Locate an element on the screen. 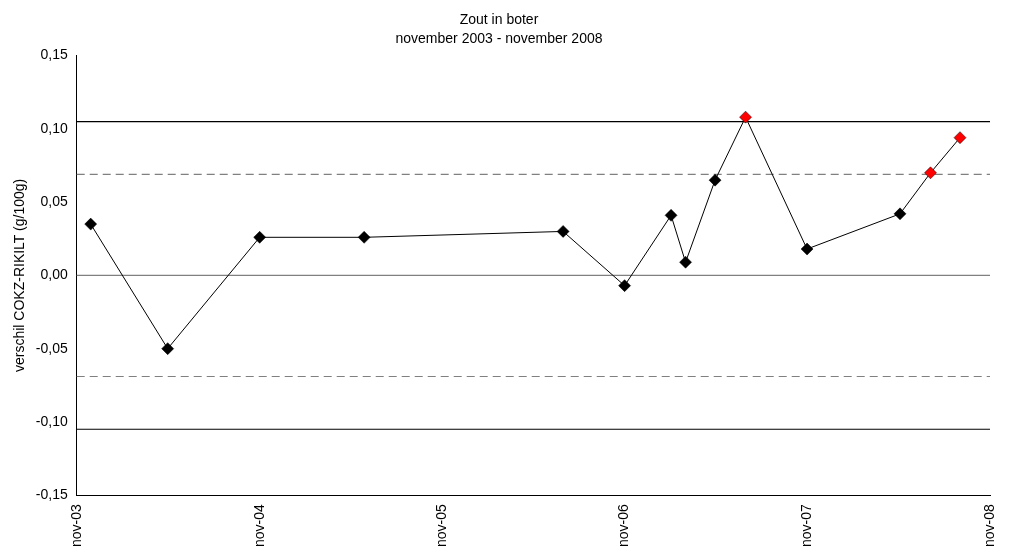  x-tick-label: nov-04 is located at coordinates (258, 525).